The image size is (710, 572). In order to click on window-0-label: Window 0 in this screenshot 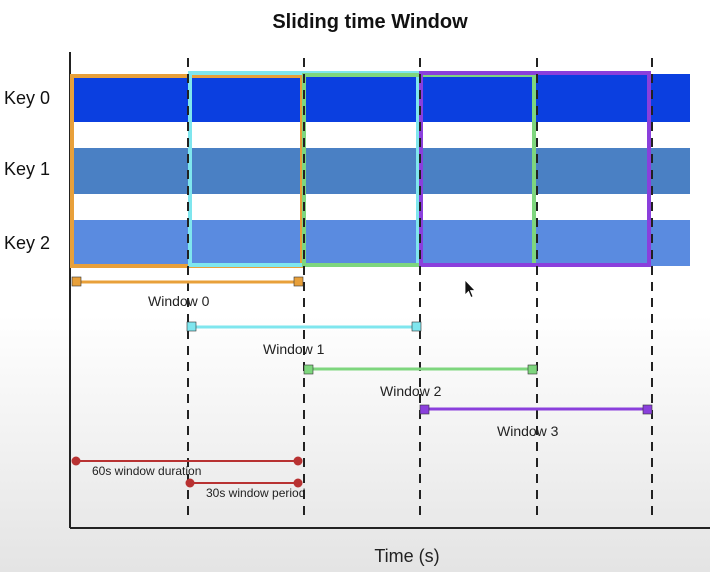, I will do `click(179, 301)`.